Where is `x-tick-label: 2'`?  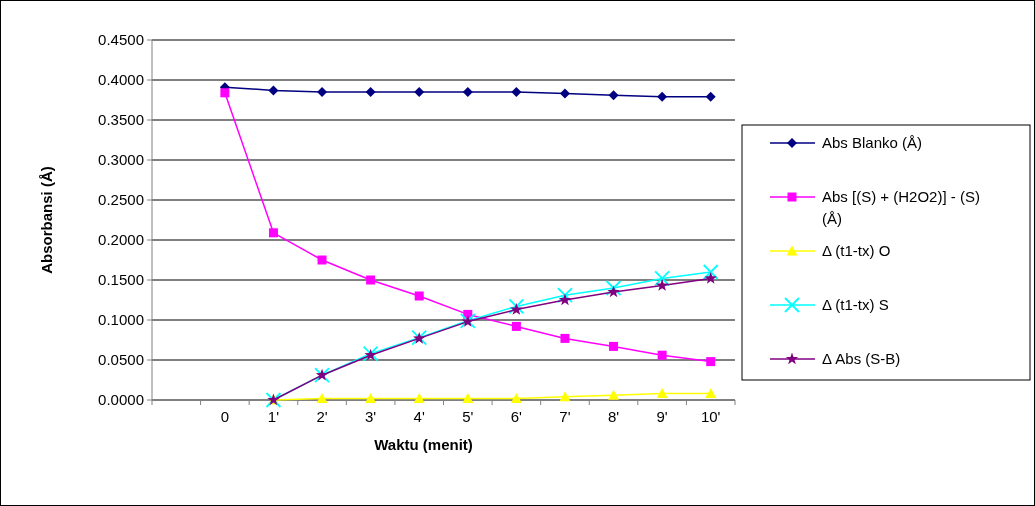 x-tick-label: 2' is located at coordinates (322, 416).